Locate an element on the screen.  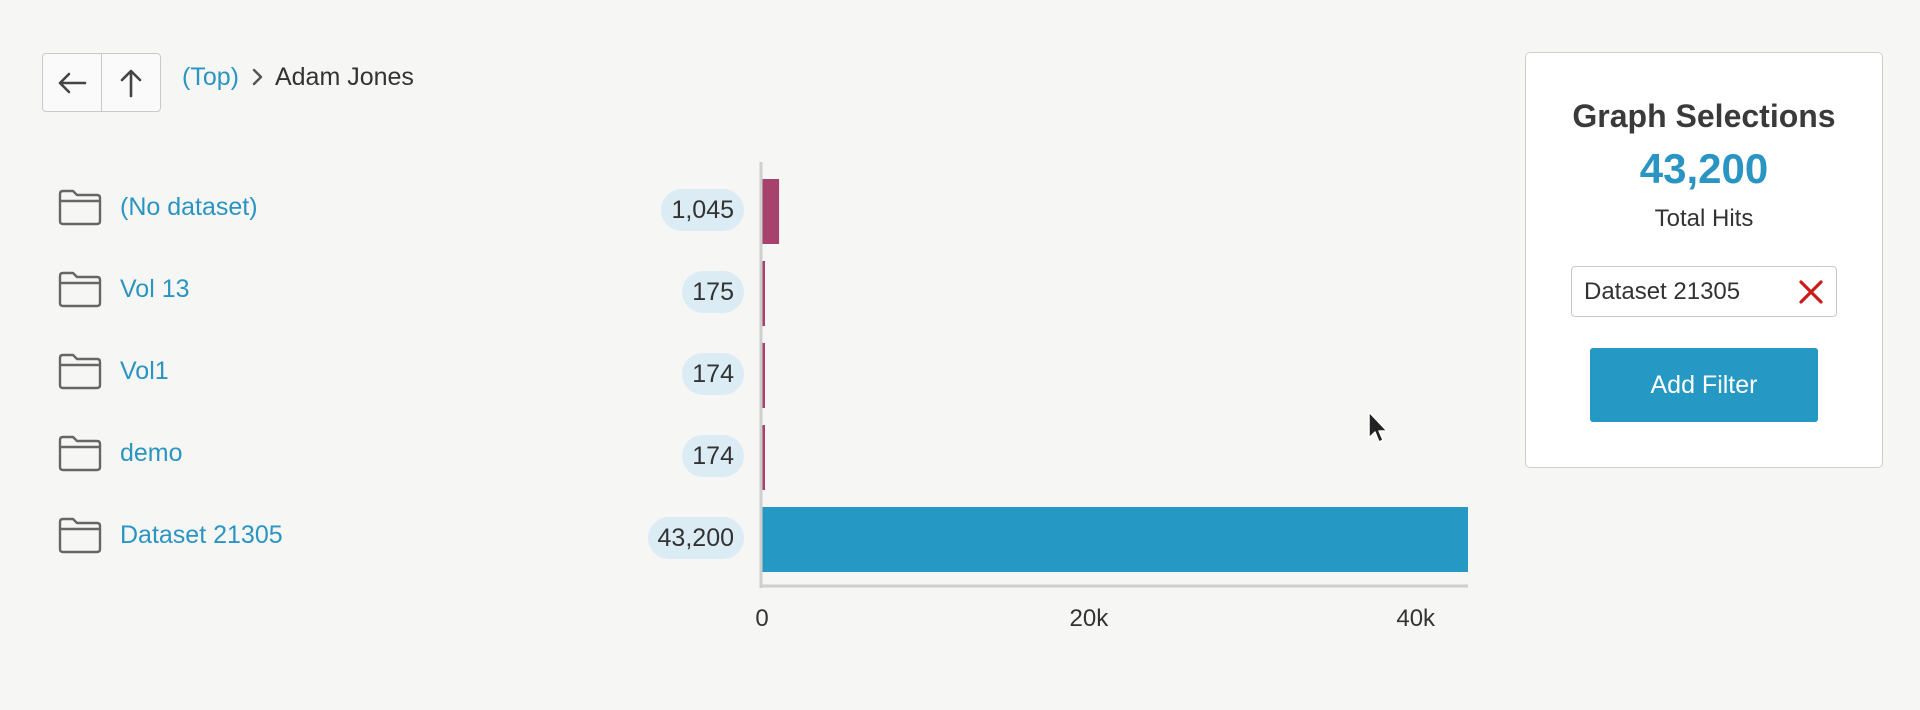
breadcrumb-current: Adam Jones is located at coordinates (344, 76).